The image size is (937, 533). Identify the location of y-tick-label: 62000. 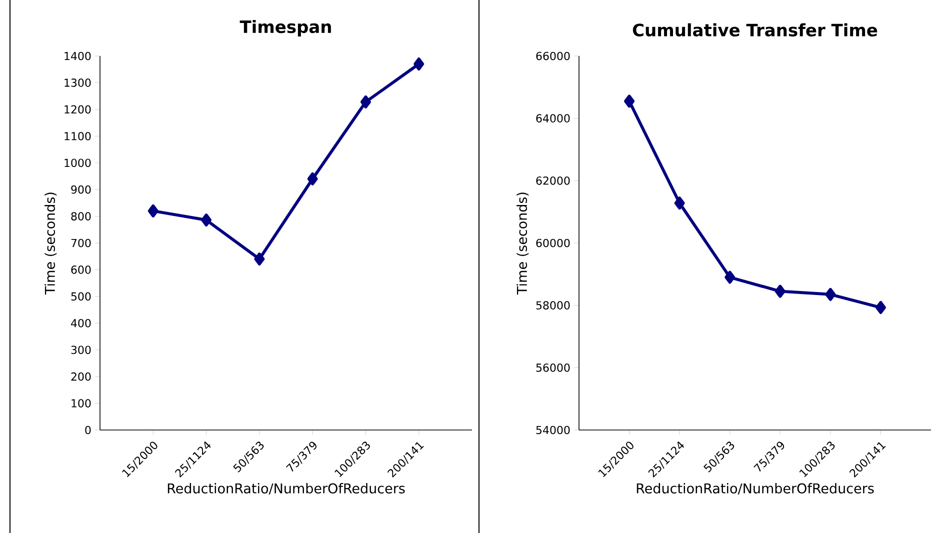
(553, 180).